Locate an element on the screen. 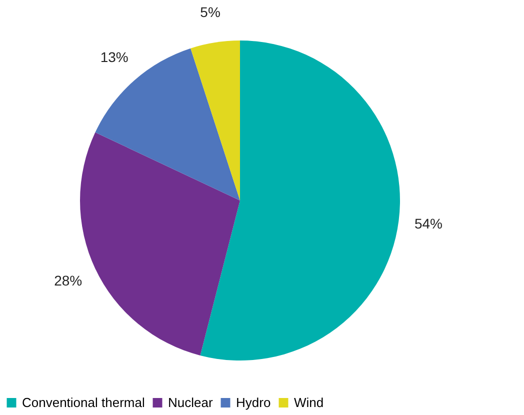  data-label: 28% is located at coordinates (68, 280).